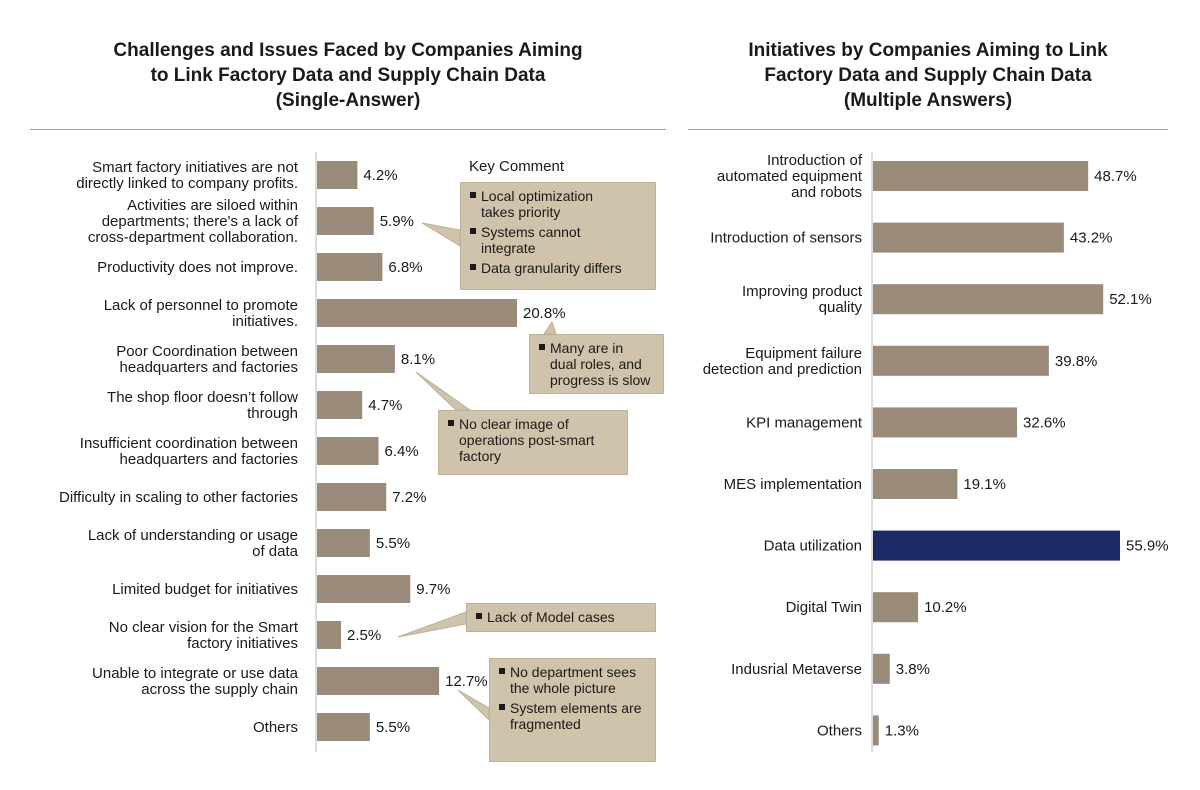 Image resolution: width=1200 pixels, height=790 pixels. I want to click on chart-1-category-label-8: Indusrial Metaverse, so click(796, 669).